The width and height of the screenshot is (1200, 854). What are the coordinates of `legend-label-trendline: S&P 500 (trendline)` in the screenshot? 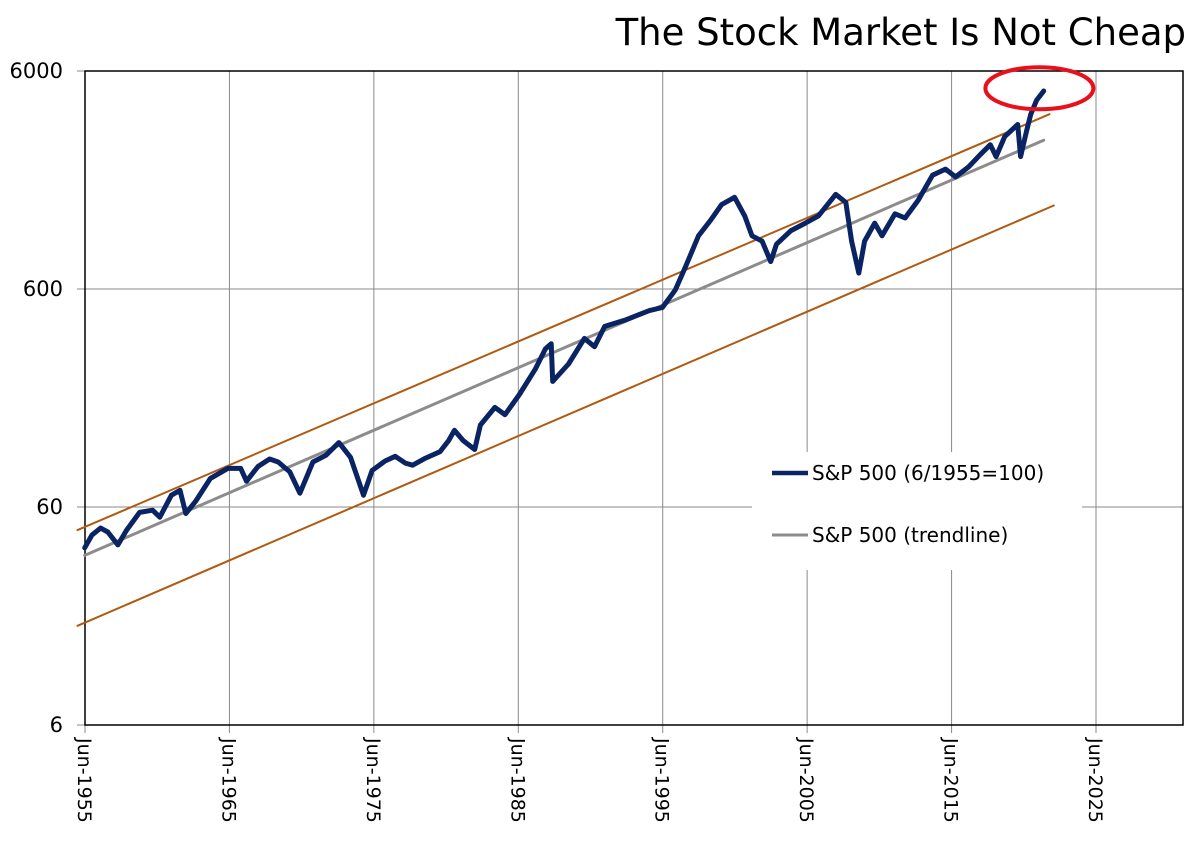 It's located at (910, 535).